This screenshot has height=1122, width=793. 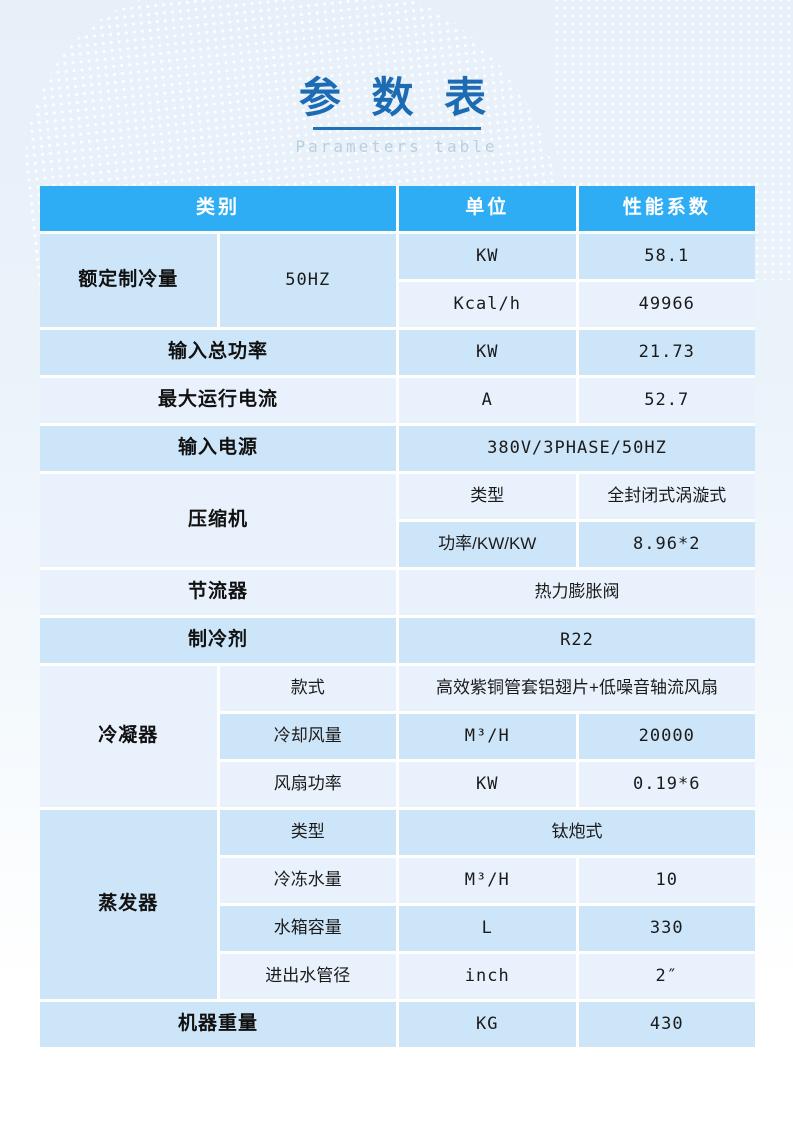 I want to click on page-title: 参 数 表, so click(x=396, y=97).